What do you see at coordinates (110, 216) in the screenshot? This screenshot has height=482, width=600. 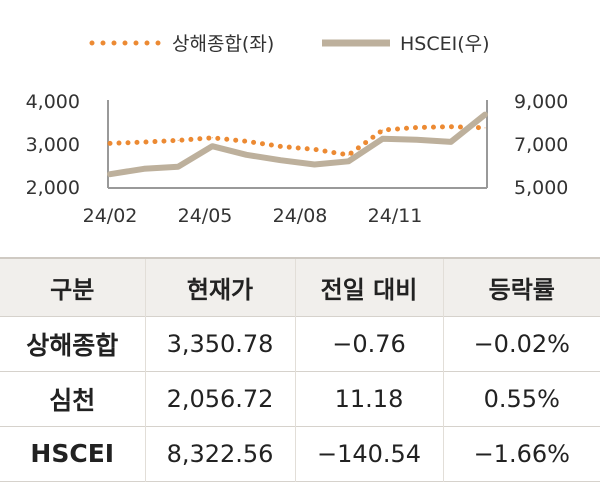 I see `x-tick-label: 24/02` at bounding box center [110, 216].